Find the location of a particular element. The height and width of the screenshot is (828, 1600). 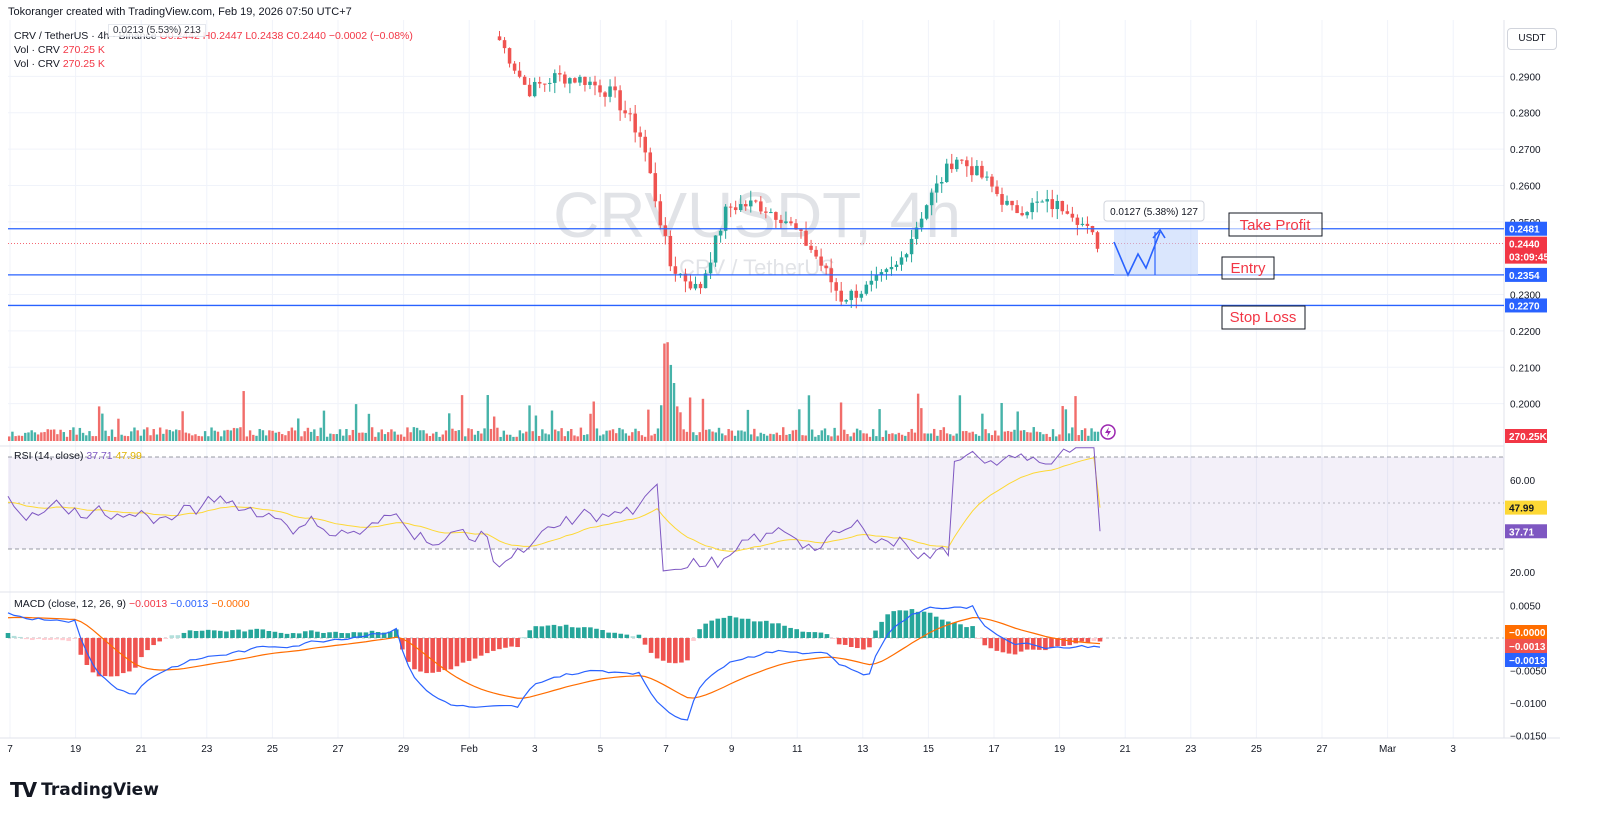

macd-line is located at coordinates (554, 662).